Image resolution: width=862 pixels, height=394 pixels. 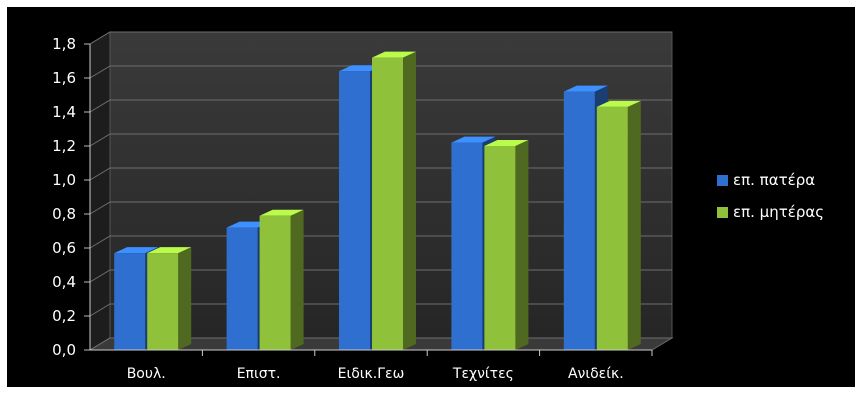 What do you see at coordinates (259, 374) in the screenshot?
I see `x-tick-label: Επιστ.` at bounding box center [259, 374].